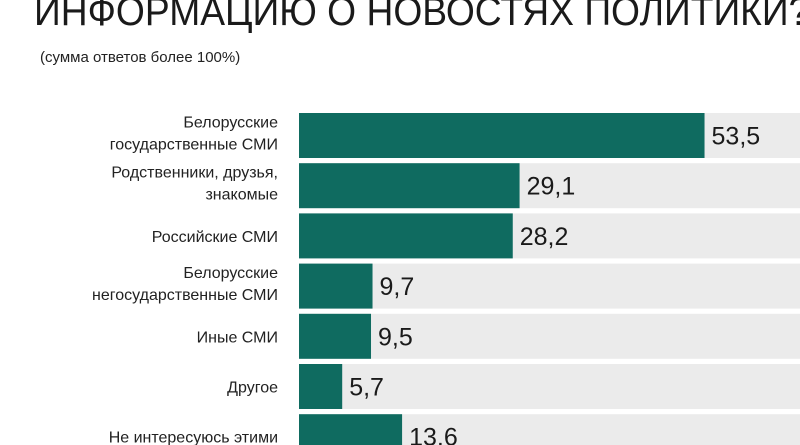 The image size is (800, 445). I want to click on bar-row: 9,5 Иные СМИ, so click(498, 336).